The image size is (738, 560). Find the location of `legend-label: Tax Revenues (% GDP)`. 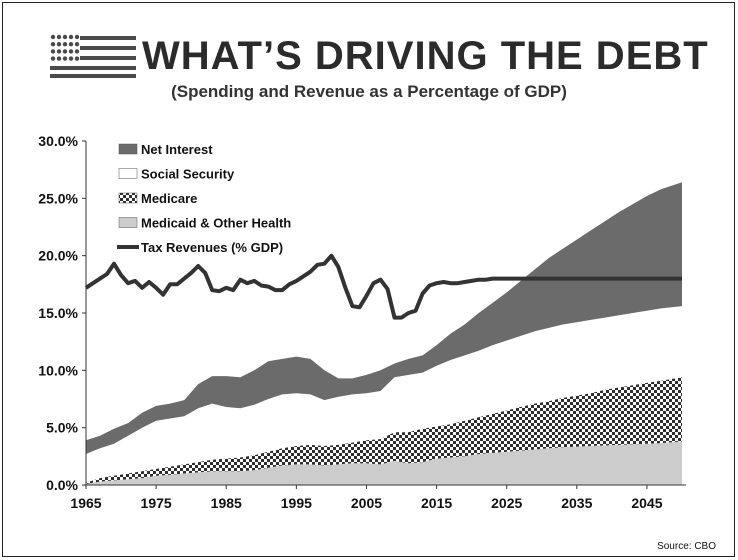

legend-label: Tax Revenues (% GDP) is located at coordinates (212, 247).